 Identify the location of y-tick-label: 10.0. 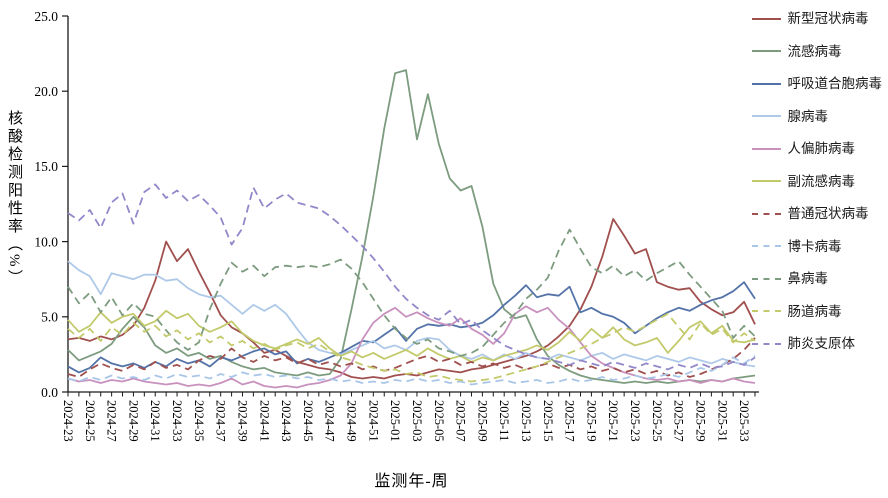
(46, 241).